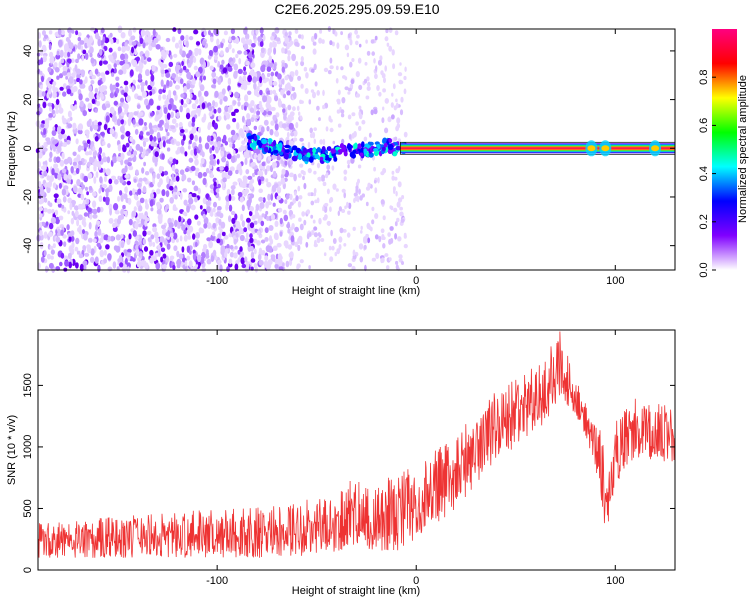  I want to click on colorbar-tick-label: 0.0, so click(704, 269).